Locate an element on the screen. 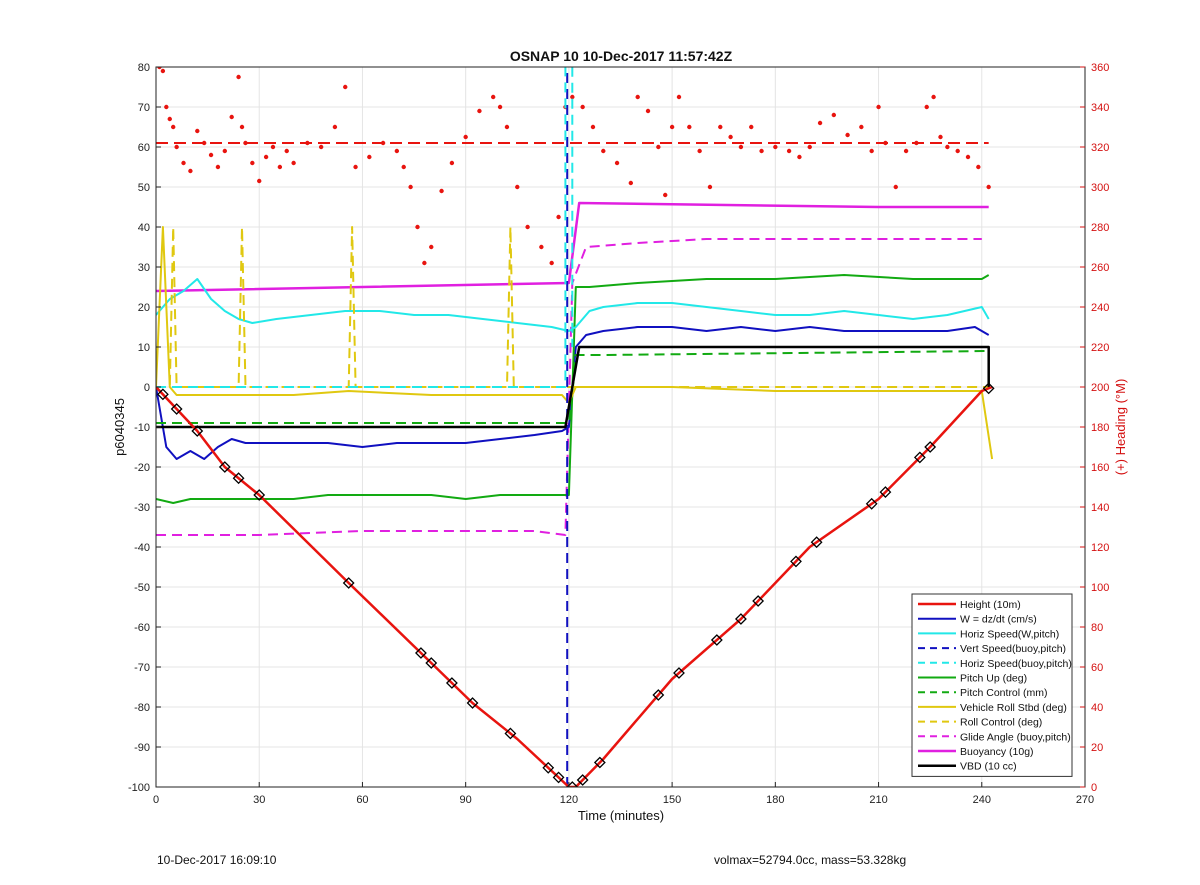  y-tick-label: 70 is located at coordinates (144, 108).